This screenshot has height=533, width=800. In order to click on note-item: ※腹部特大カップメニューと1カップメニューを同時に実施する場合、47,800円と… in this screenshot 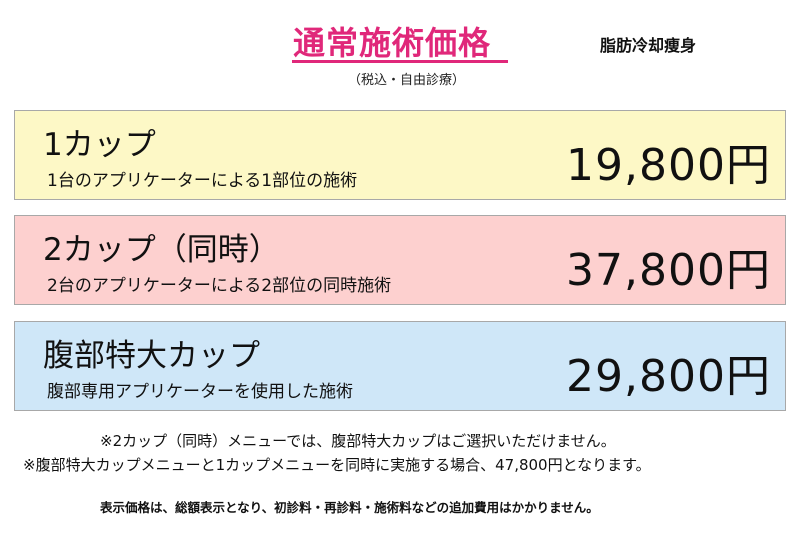, I will do `click(337, 465)`.